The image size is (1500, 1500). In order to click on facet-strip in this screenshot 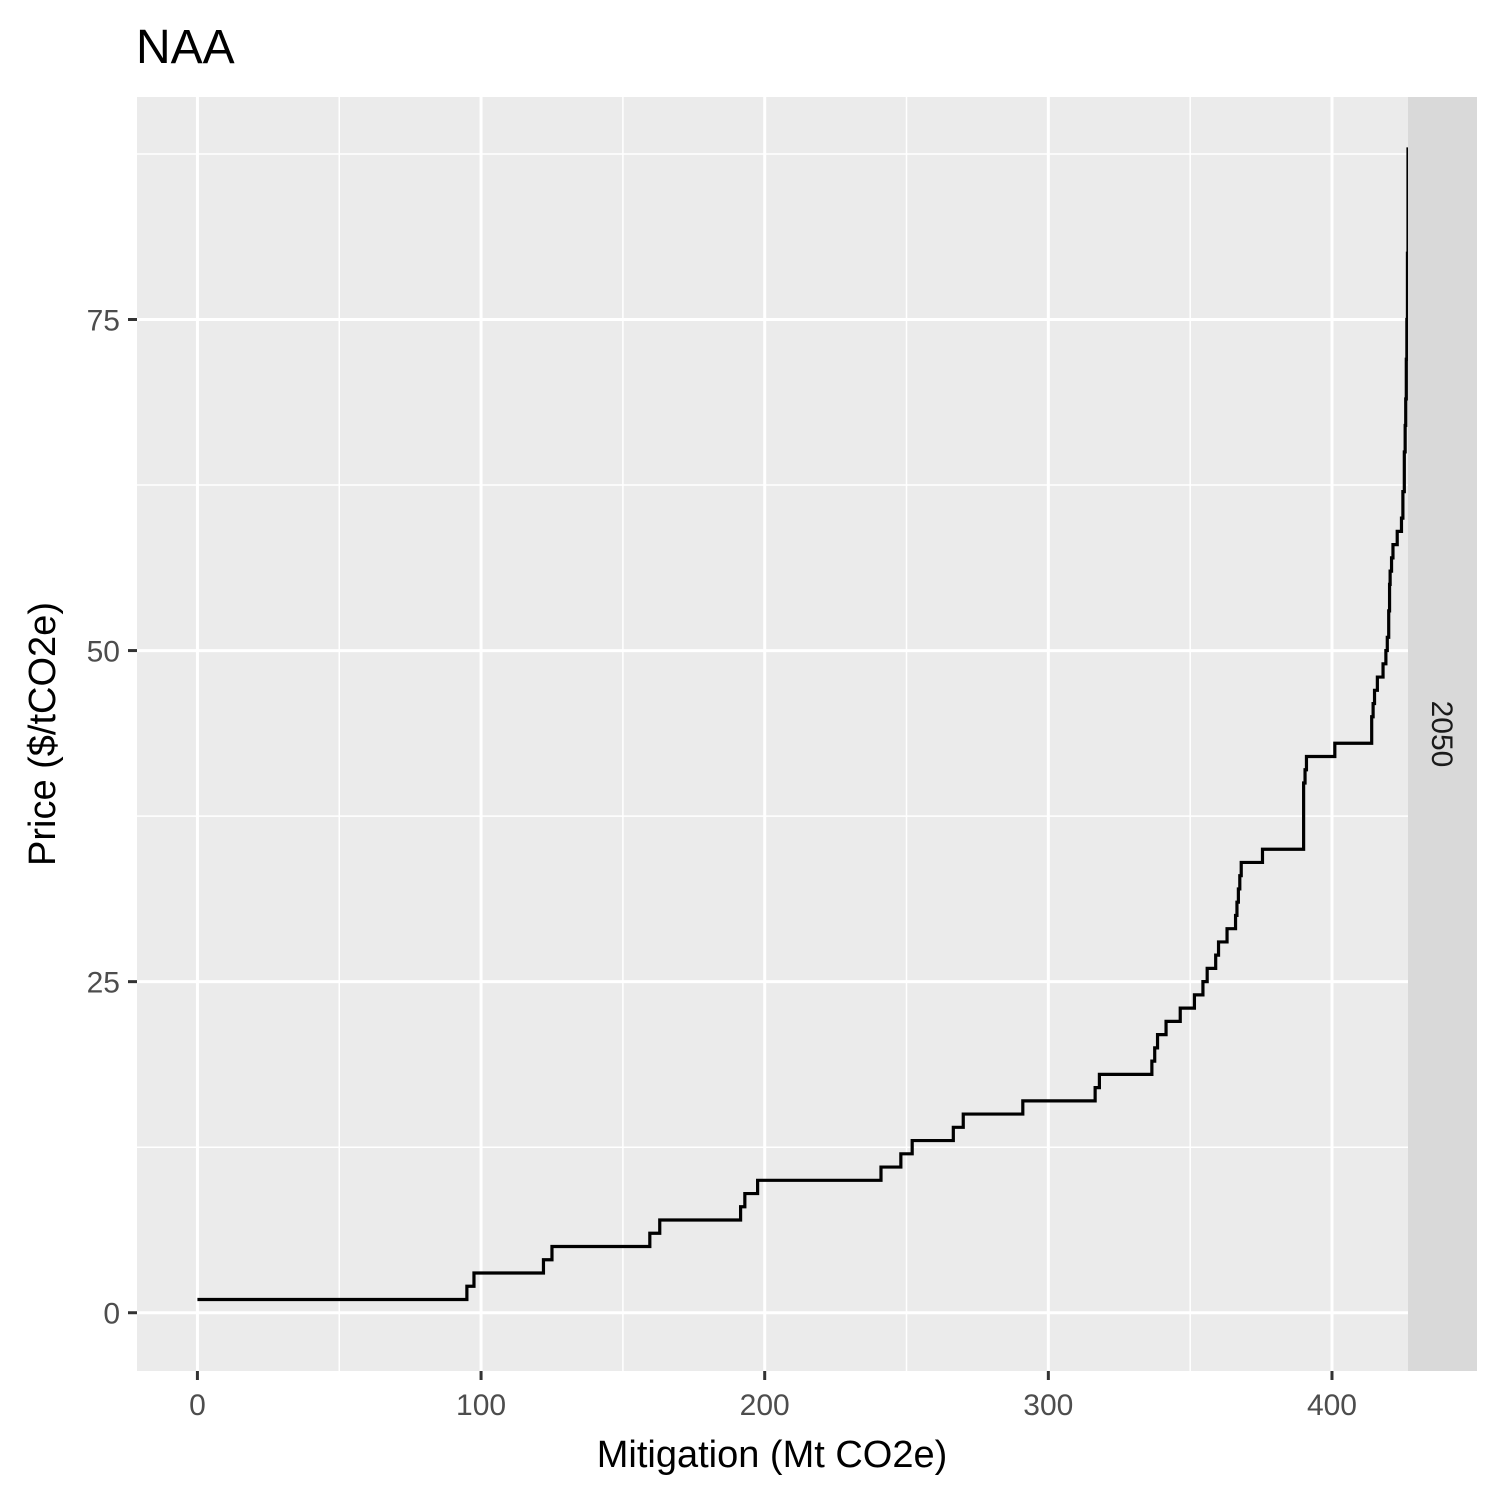, I will do `click(1442, 734)`.